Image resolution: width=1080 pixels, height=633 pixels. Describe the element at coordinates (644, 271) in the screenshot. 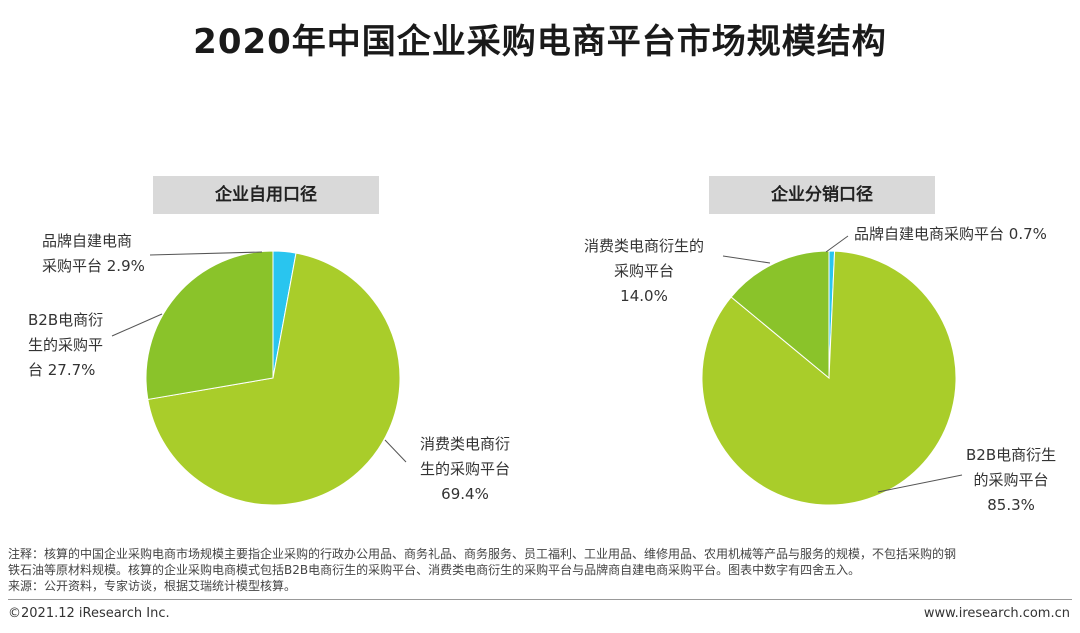

I see `slice-label-consumer-derived: 消费类电商衍生的 采购平台 14.0%` at that location.